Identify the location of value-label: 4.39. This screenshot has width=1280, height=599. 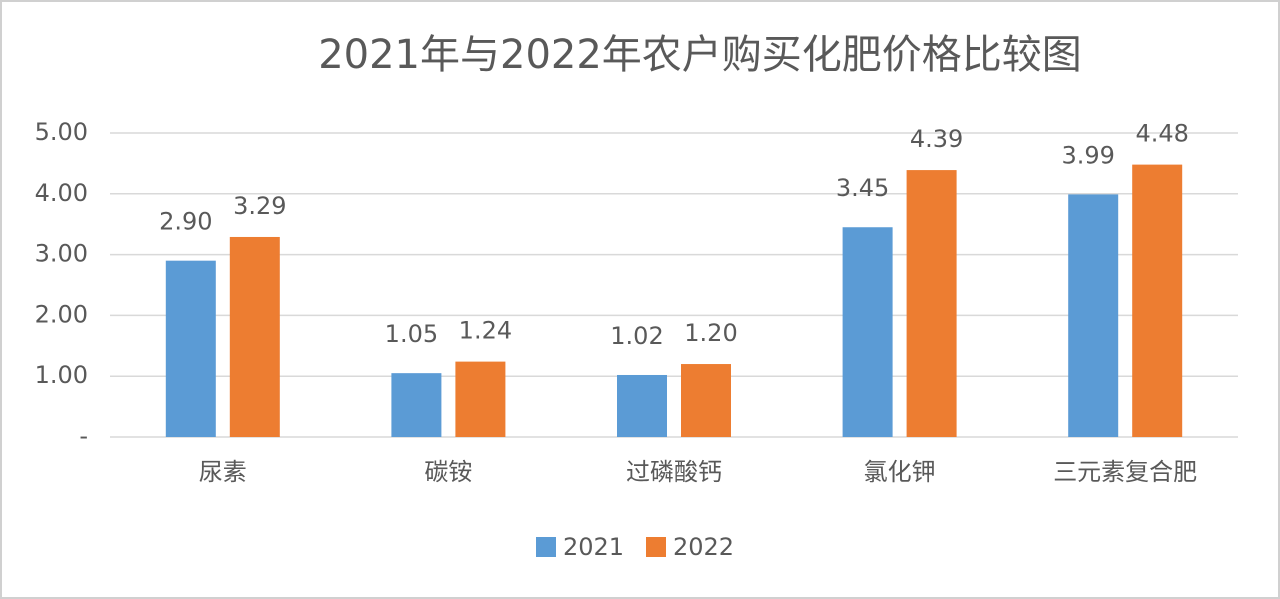
(936, 139).